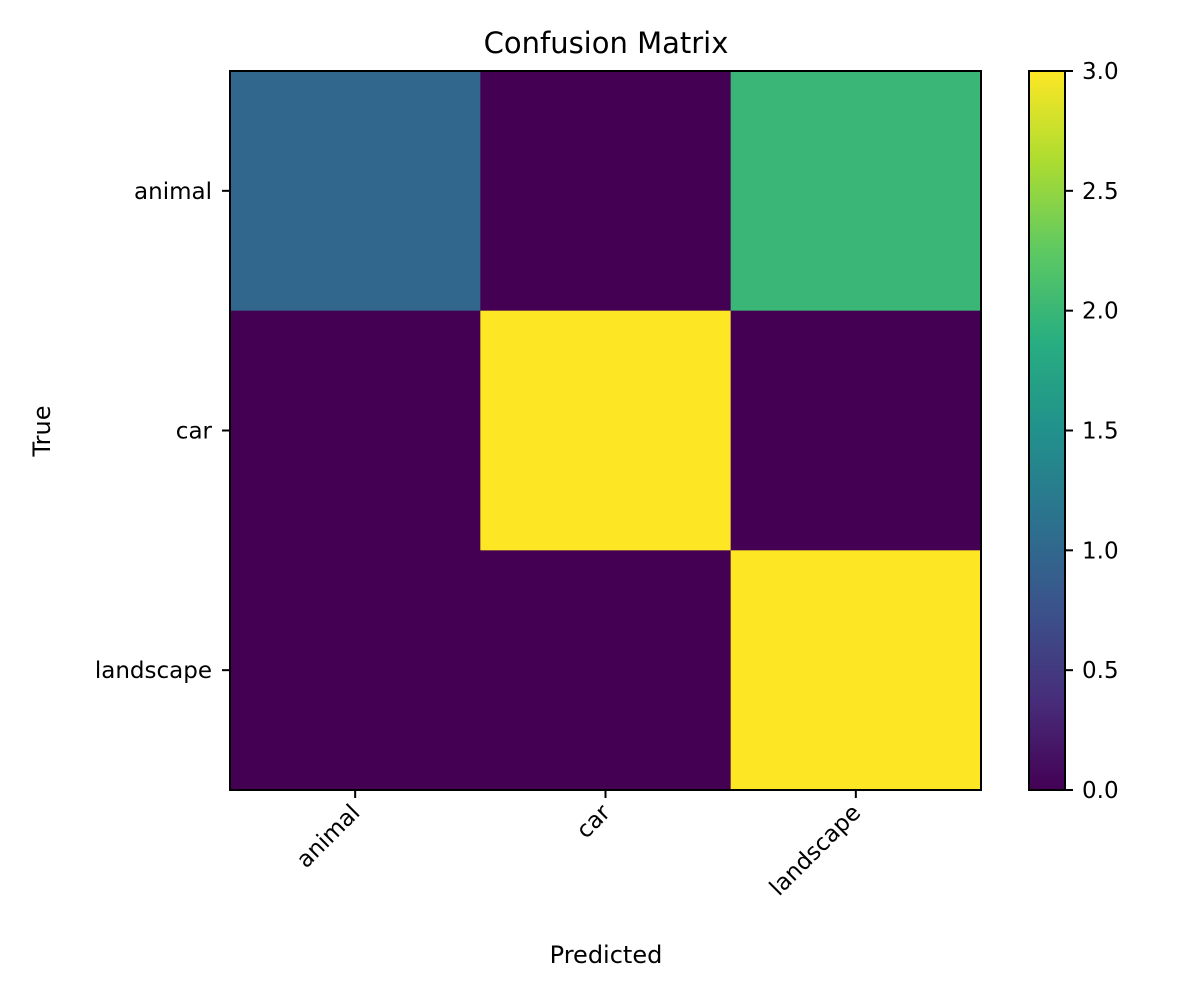 Image resolution: width=1200 pixels, height=1000 pixels. I want to click on y-tick-label: car, so click(194, 432).